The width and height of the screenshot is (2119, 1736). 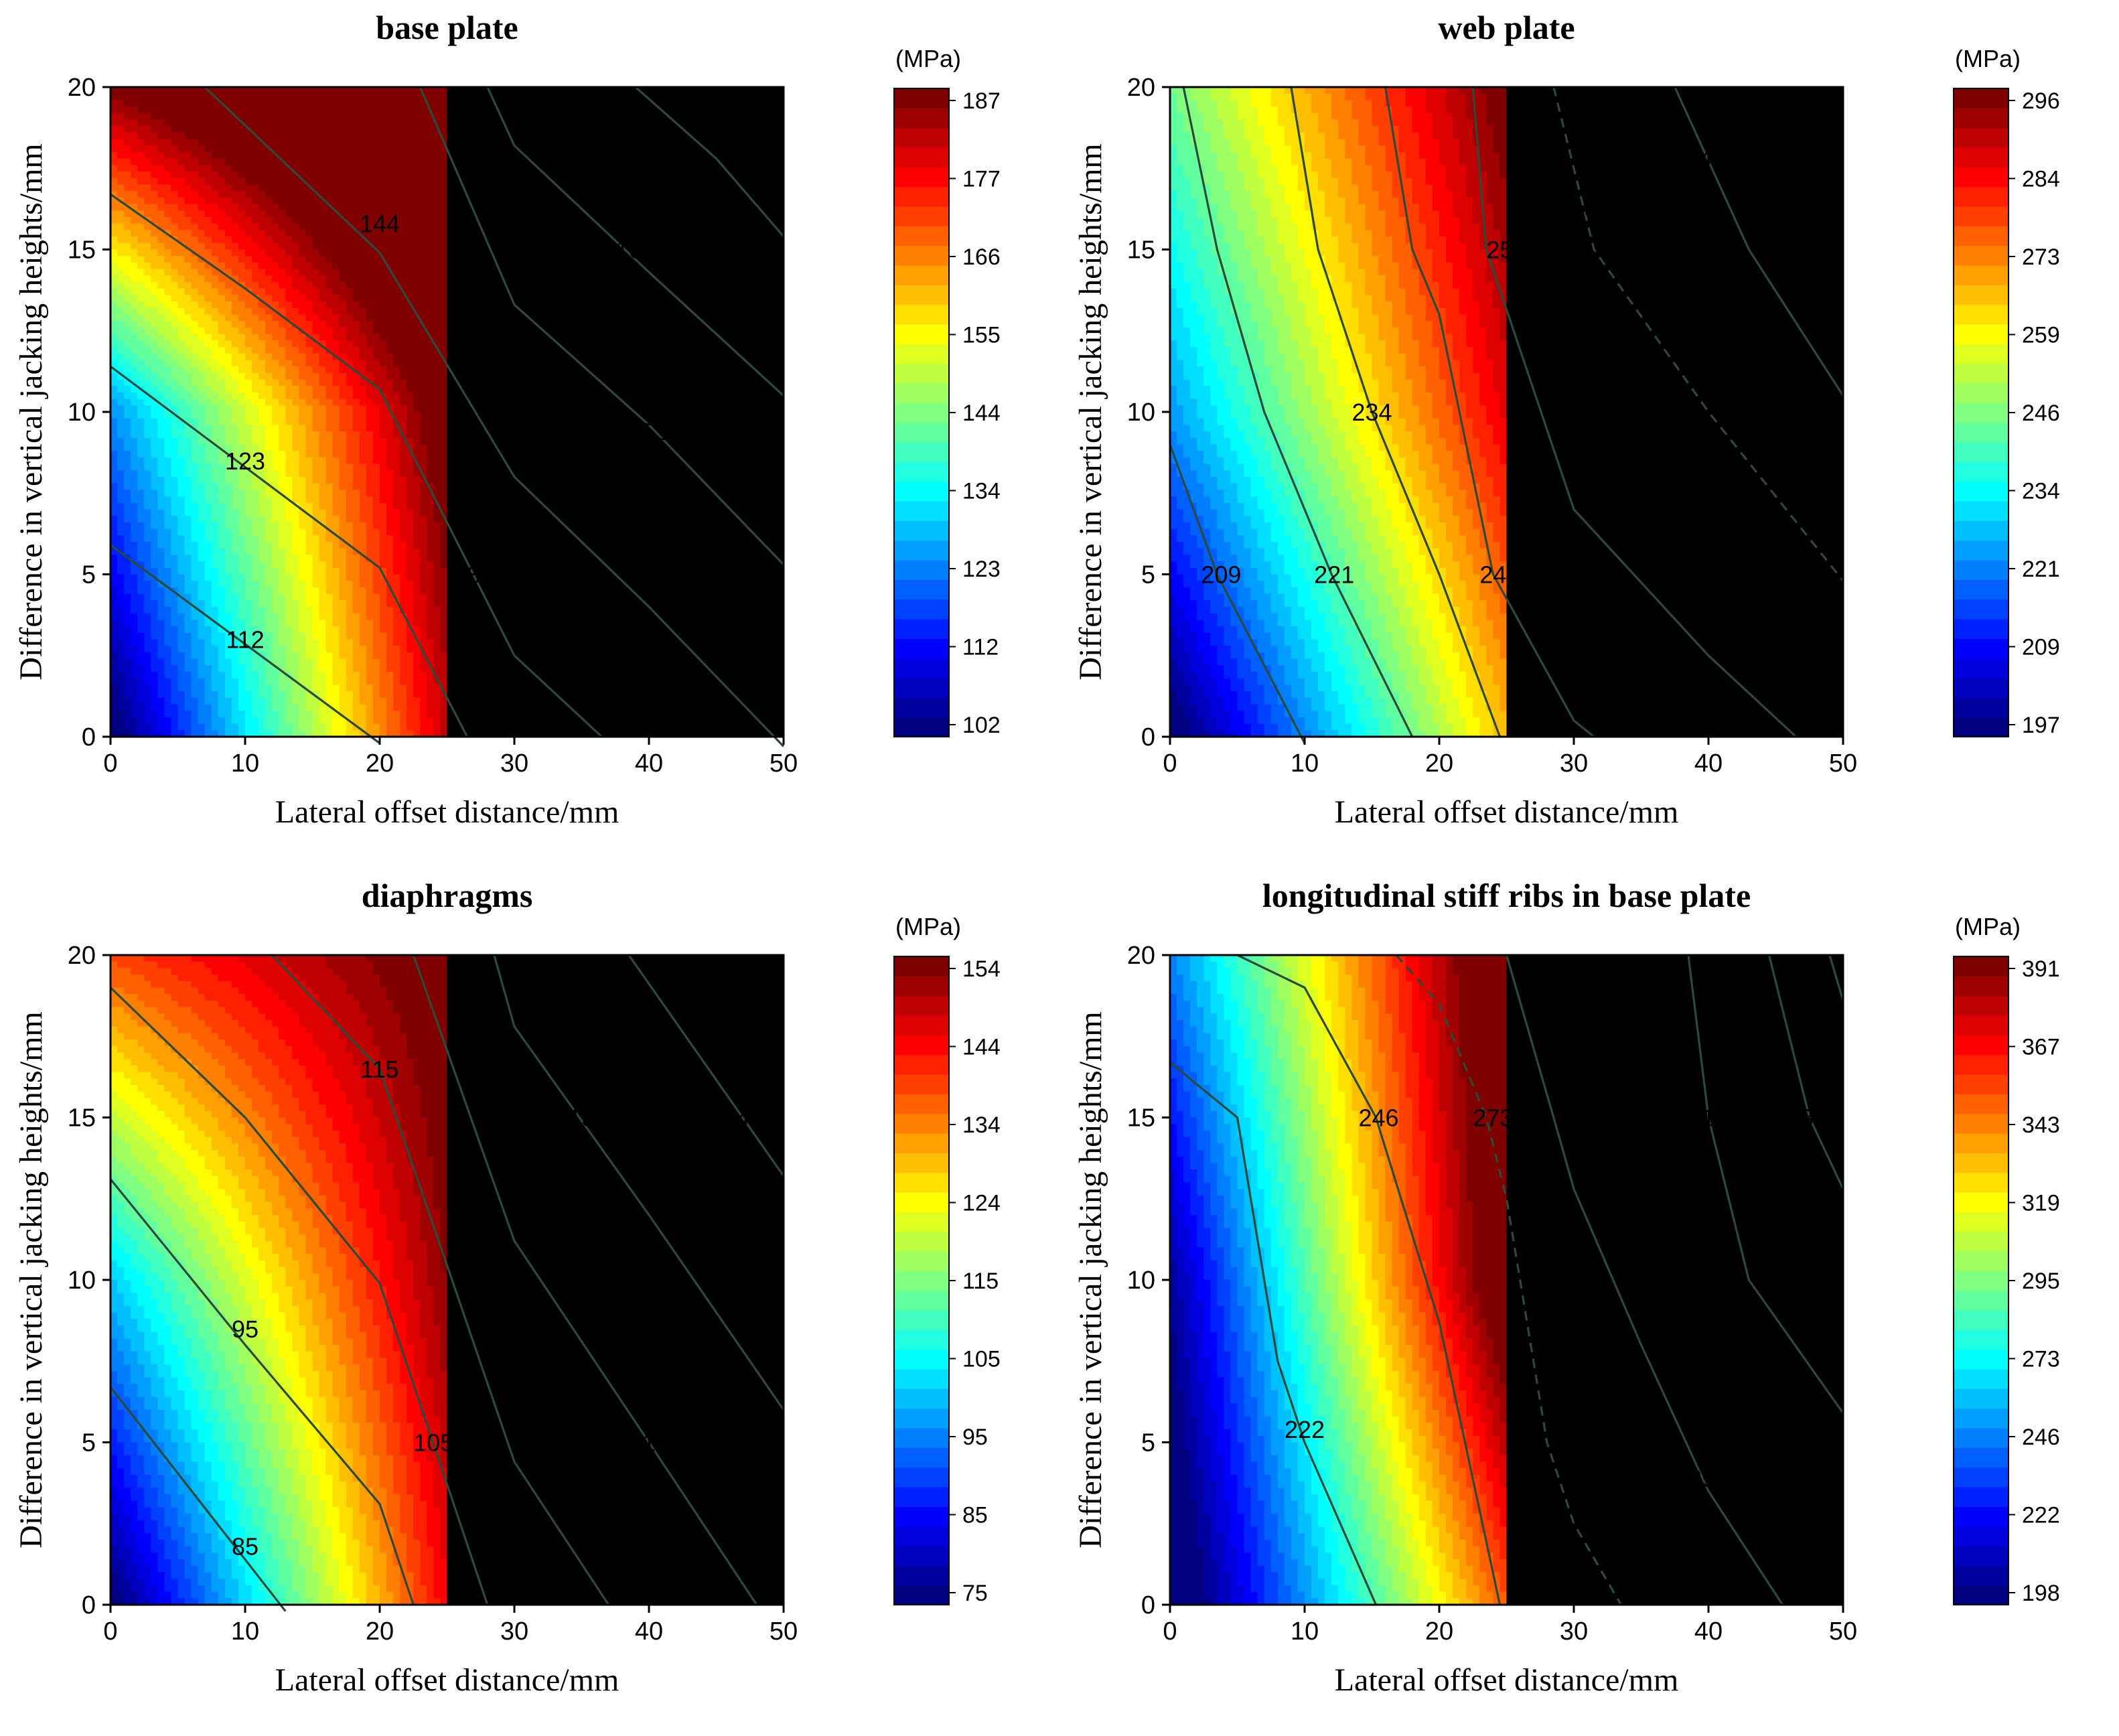 I want to click on contour-label: 209, so click(x=1221, y=575).